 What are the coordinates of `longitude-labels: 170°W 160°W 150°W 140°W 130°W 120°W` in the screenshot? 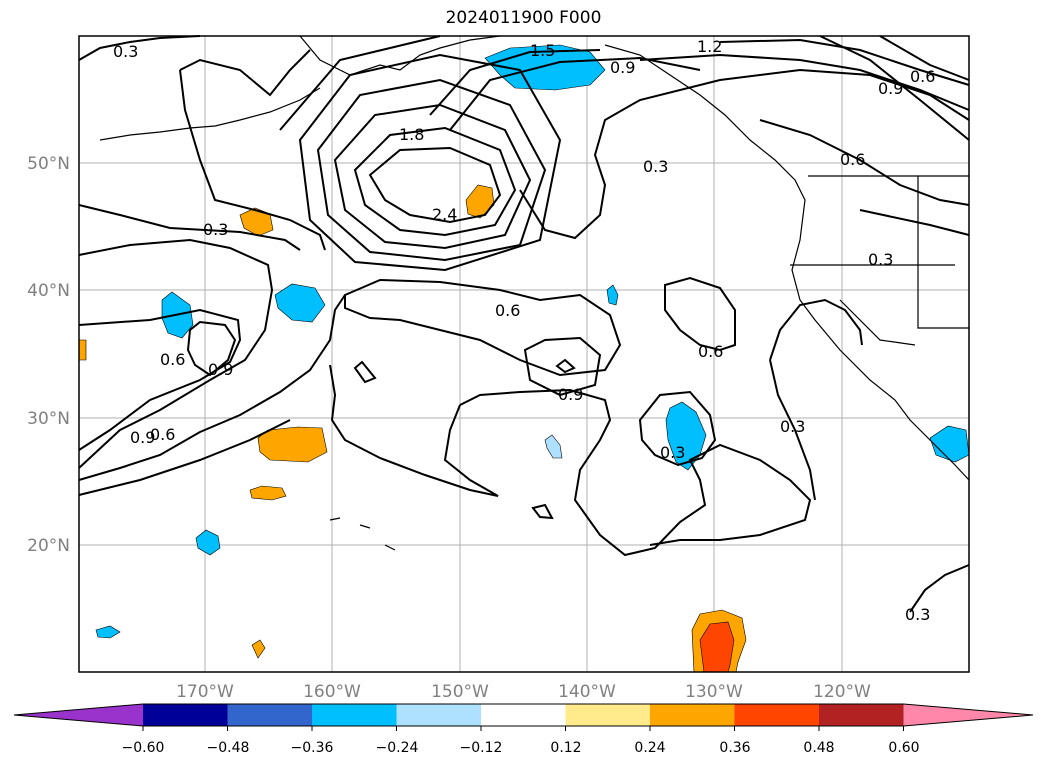 It's located at (523, 692).